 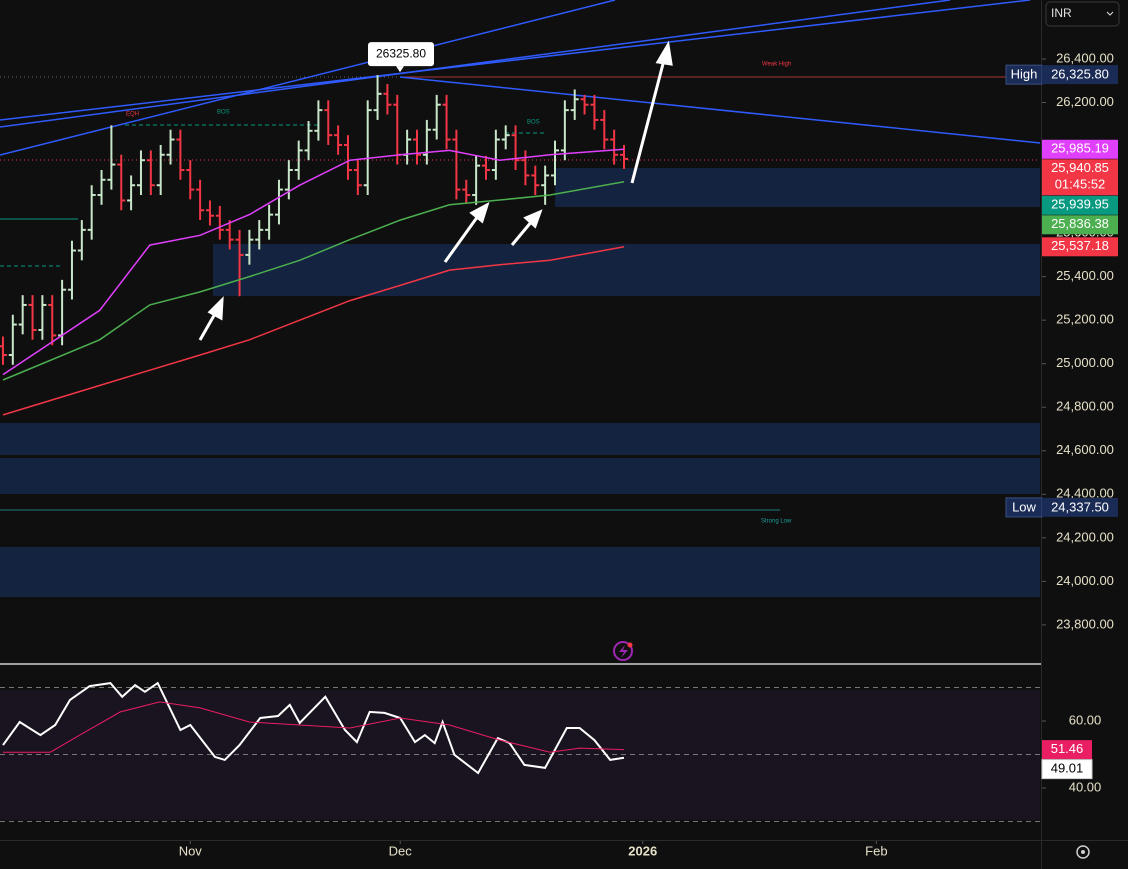 I want to click on price-tag-label: 25,985.19, so click(x=1080, y=148).